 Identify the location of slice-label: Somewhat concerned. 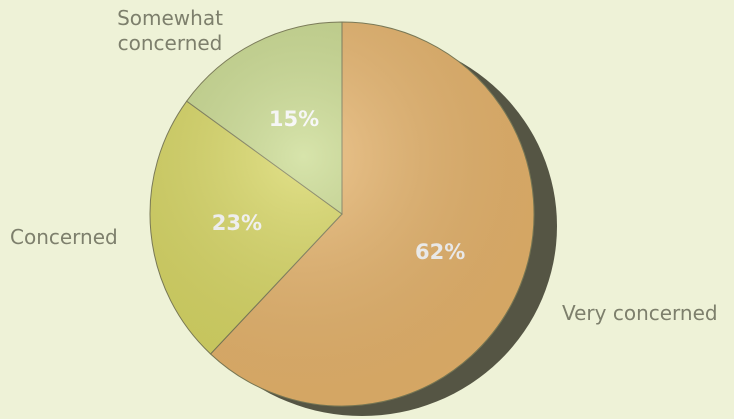
(170, 30).